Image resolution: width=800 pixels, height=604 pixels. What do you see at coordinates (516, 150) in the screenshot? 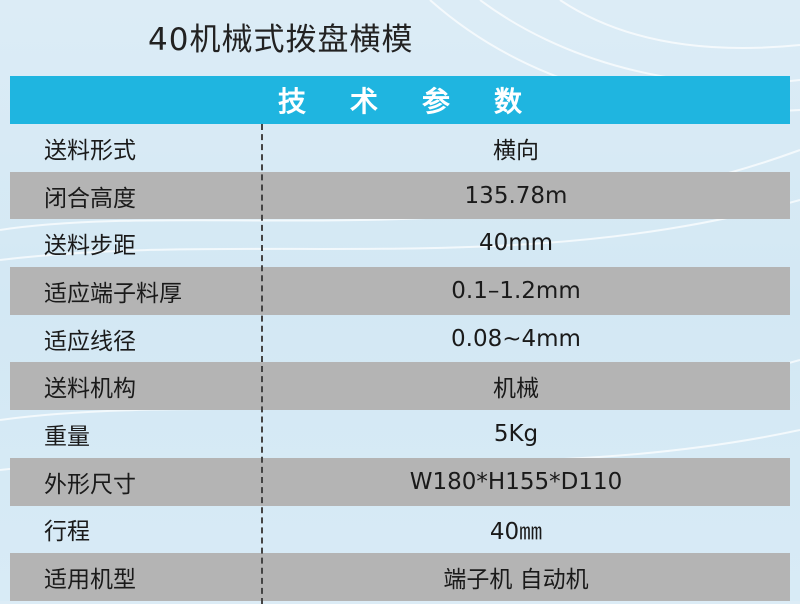
I see `row-value: 横向` at bounding box center [516, 150].